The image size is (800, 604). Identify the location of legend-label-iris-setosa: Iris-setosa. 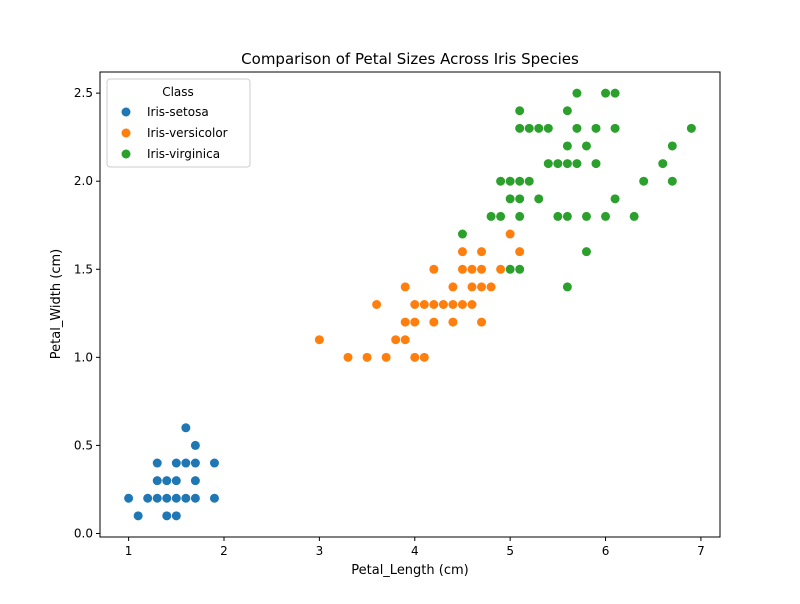
(178, 112).